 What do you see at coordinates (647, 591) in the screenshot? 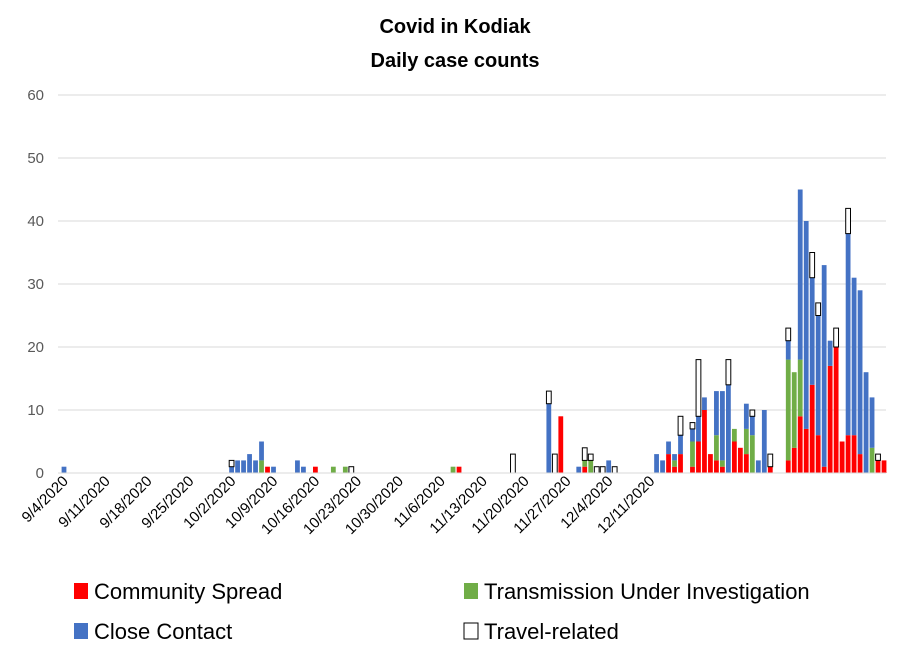
I see `legend-label-transmission: Transmission Under Investigation` at bounding box center [647, 591].